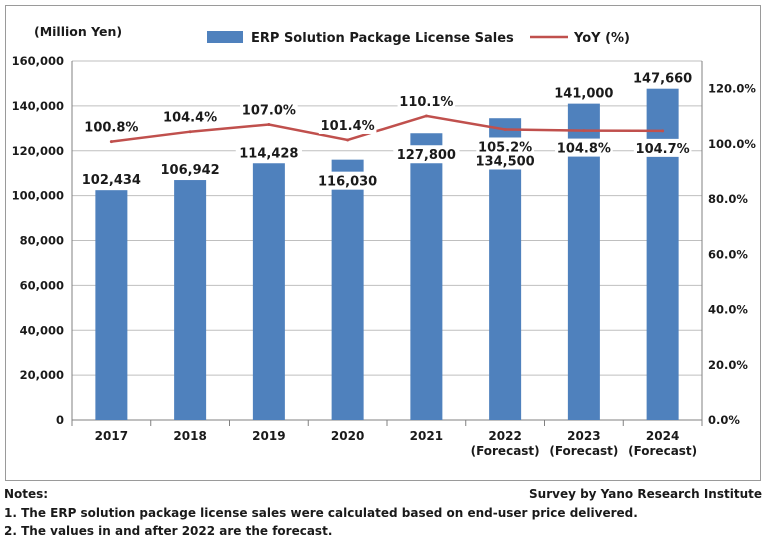 This screenshot has width=766, height=541. I want to click on category-label: 2018, so click(189, 436).